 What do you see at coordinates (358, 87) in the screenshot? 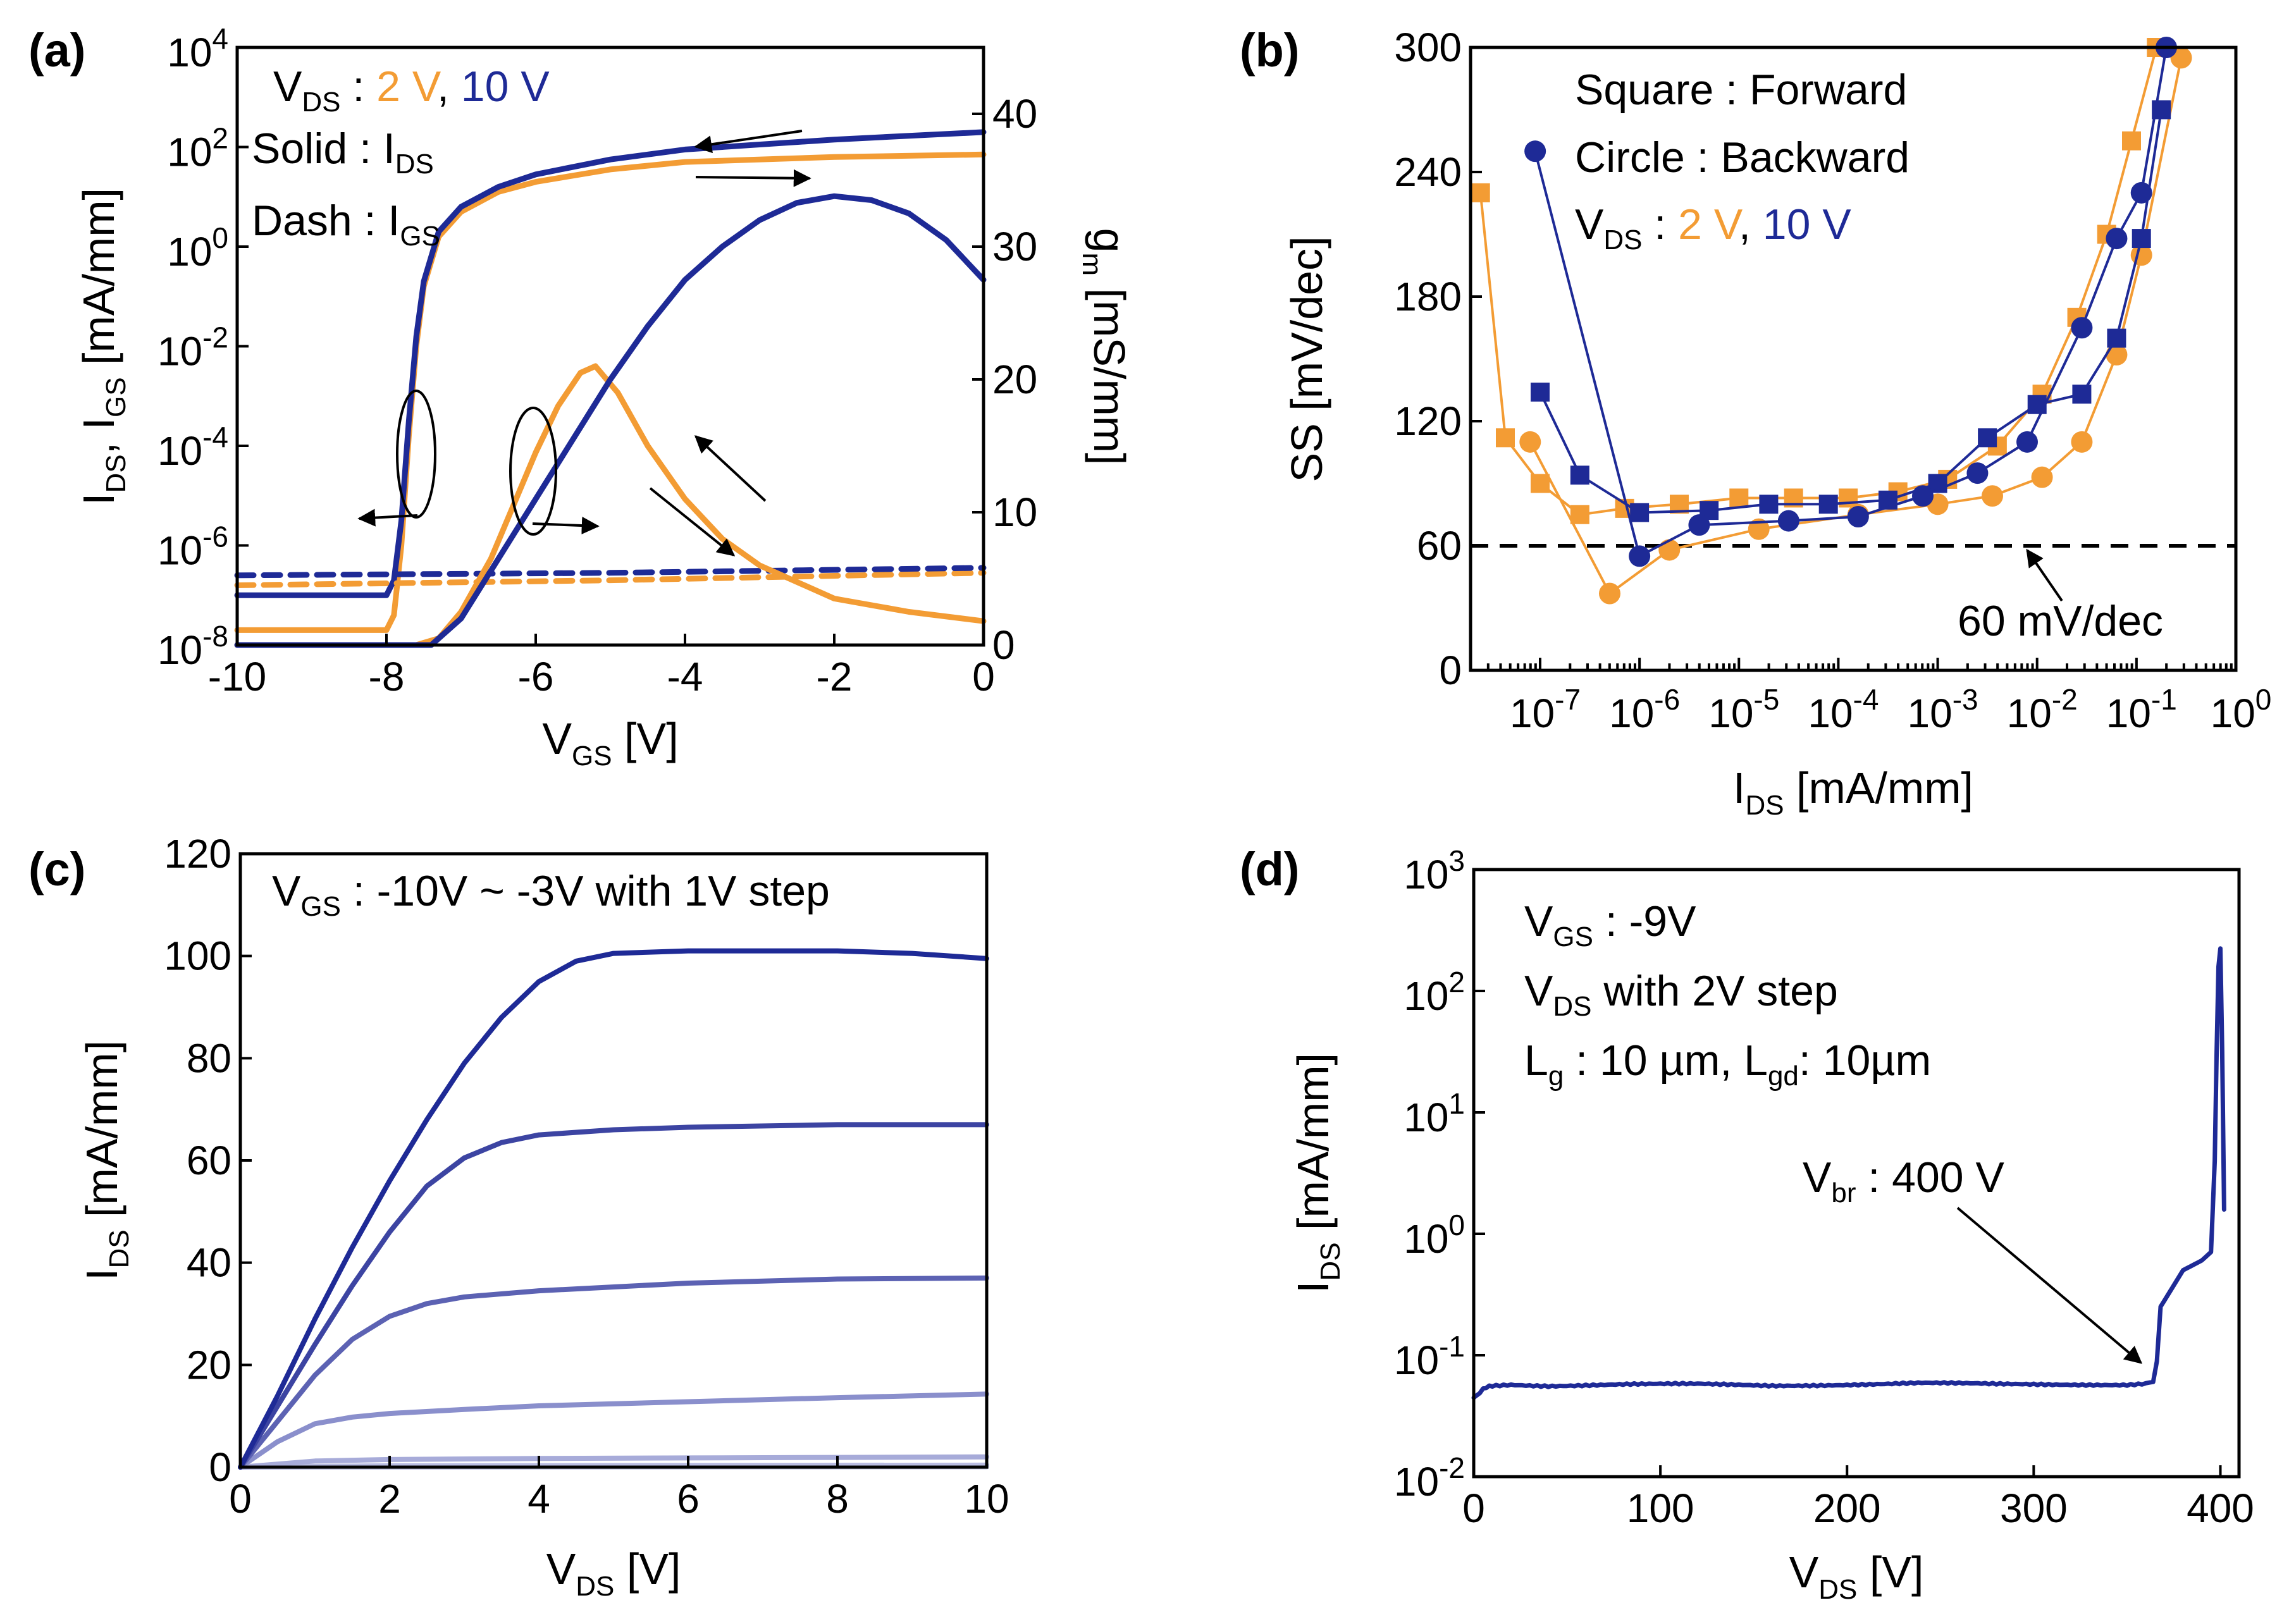
I see `ann-a-vds-colon: :` at bounding box center [358, 87].